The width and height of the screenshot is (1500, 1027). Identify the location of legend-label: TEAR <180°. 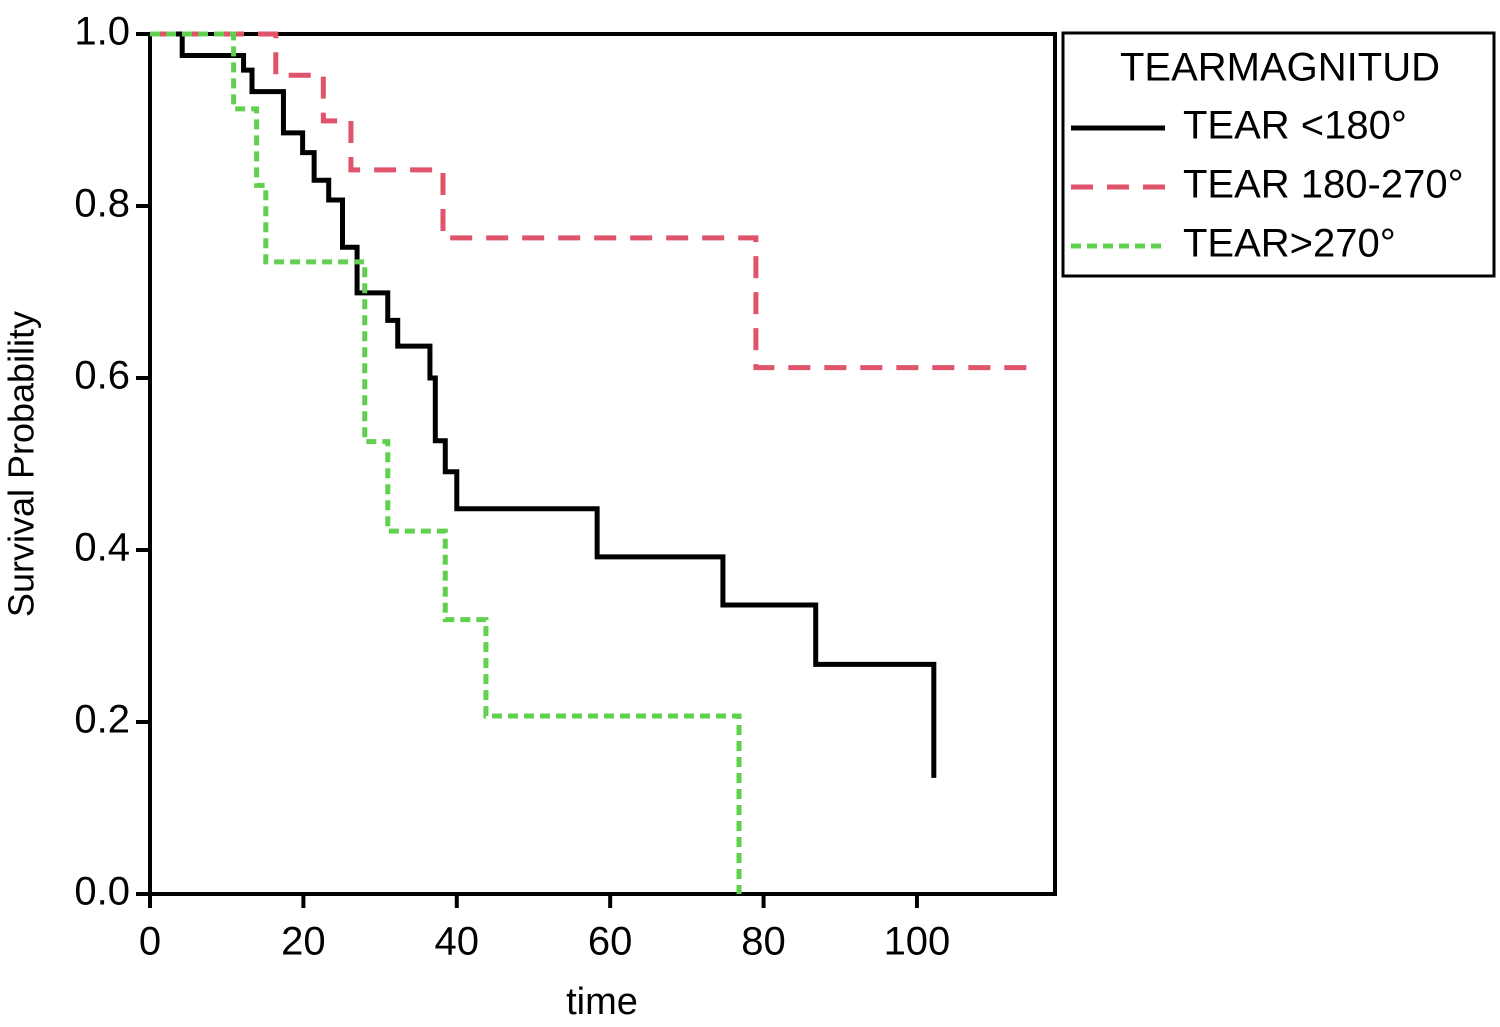
(1295, 126).